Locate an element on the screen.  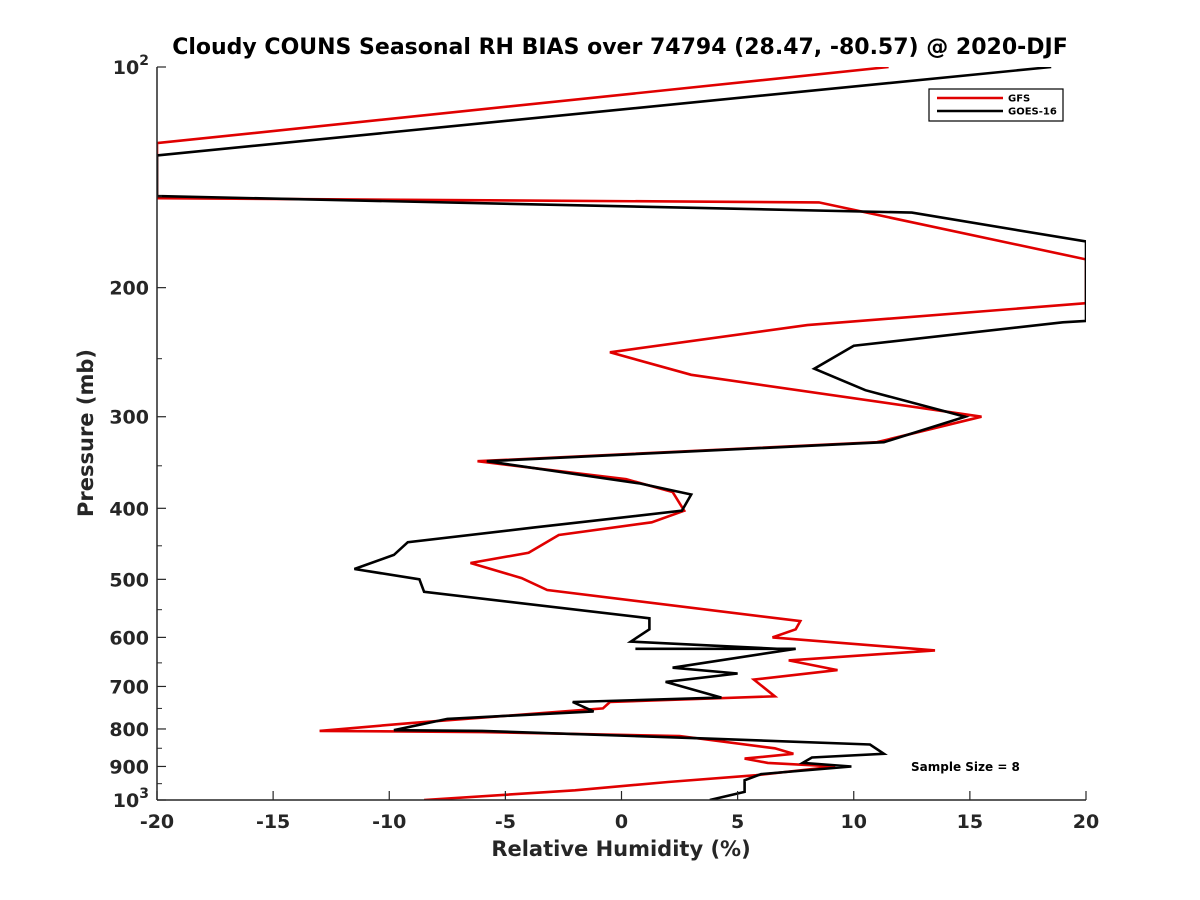
x-tick-label: -20 is located at coordinates (157, 822).